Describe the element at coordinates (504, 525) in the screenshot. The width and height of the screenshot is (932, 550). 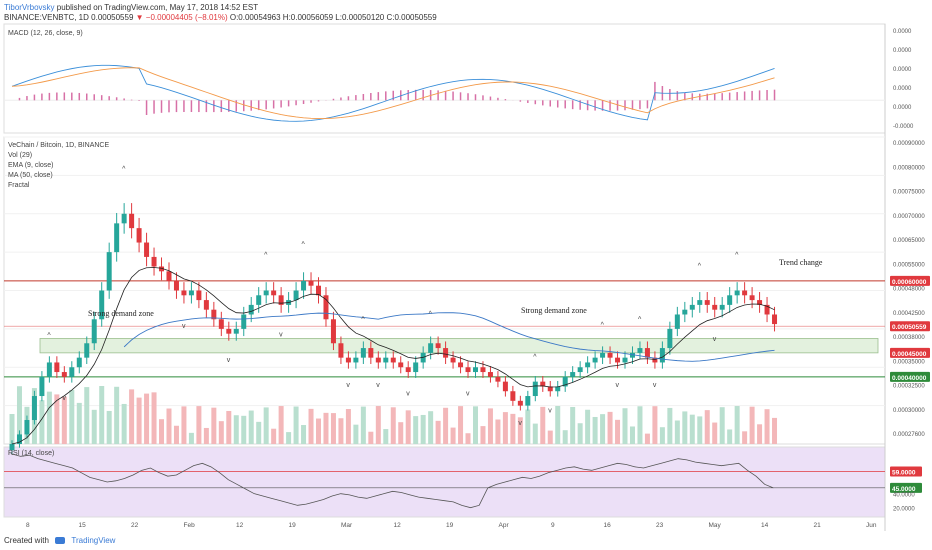
I see `x-axis-label: Apr` at that location.